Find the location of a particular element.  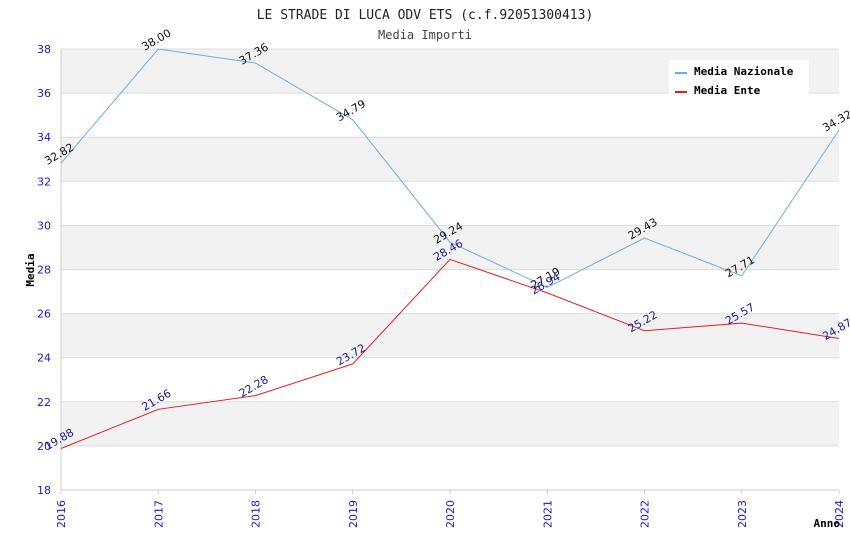

y-tick-label: 28 is located at coordinates (44, 270).